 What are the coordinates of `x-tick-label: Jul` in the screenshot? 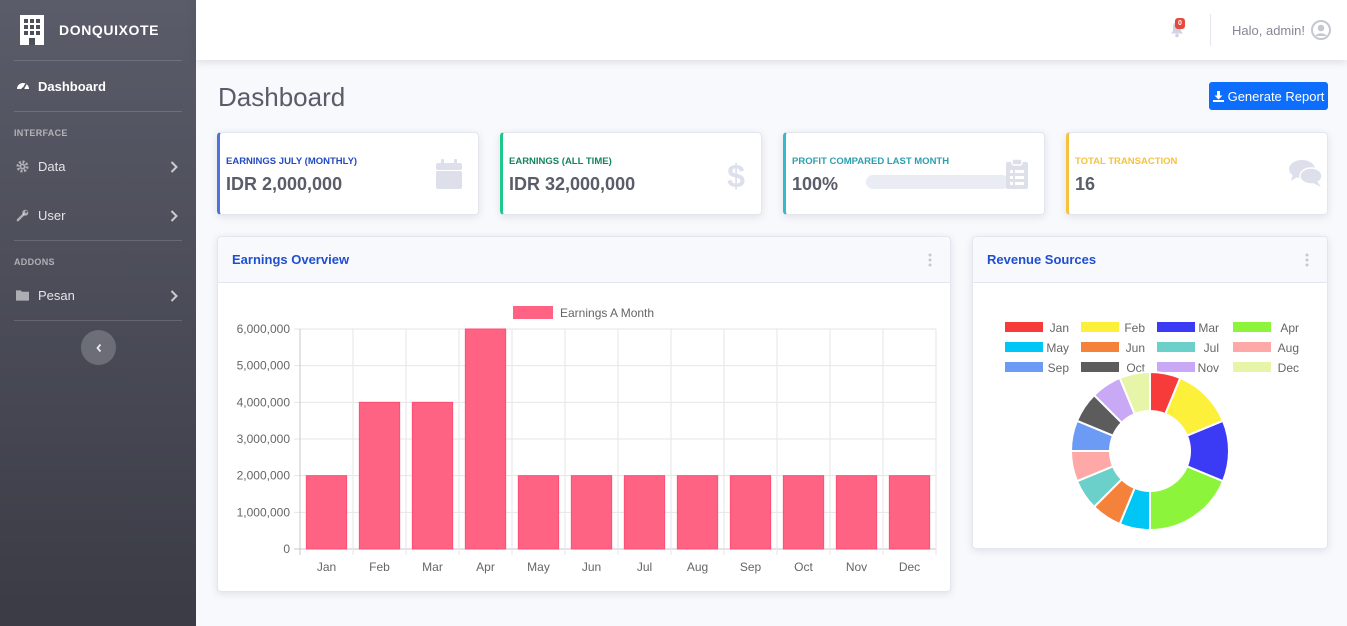 It's located at (644, 567).